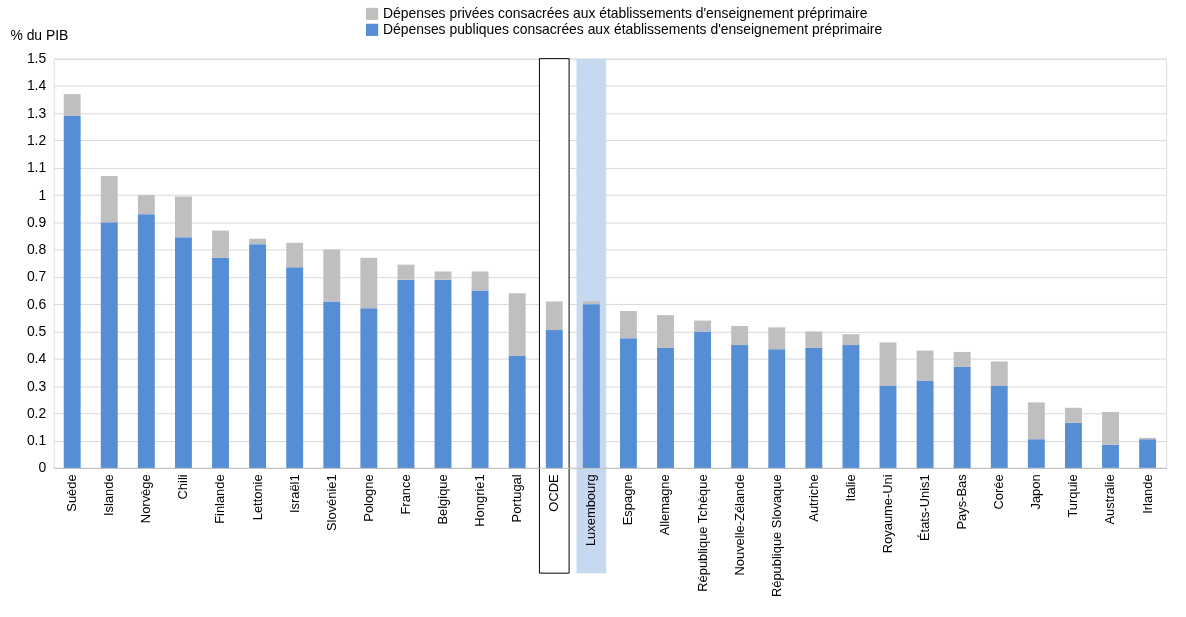 The image size is (1186, 617). What do you see at coordinates (368, 498) in the screenshot?
I see `x-tick-label: Pologne` at bounding box center [368, 498].